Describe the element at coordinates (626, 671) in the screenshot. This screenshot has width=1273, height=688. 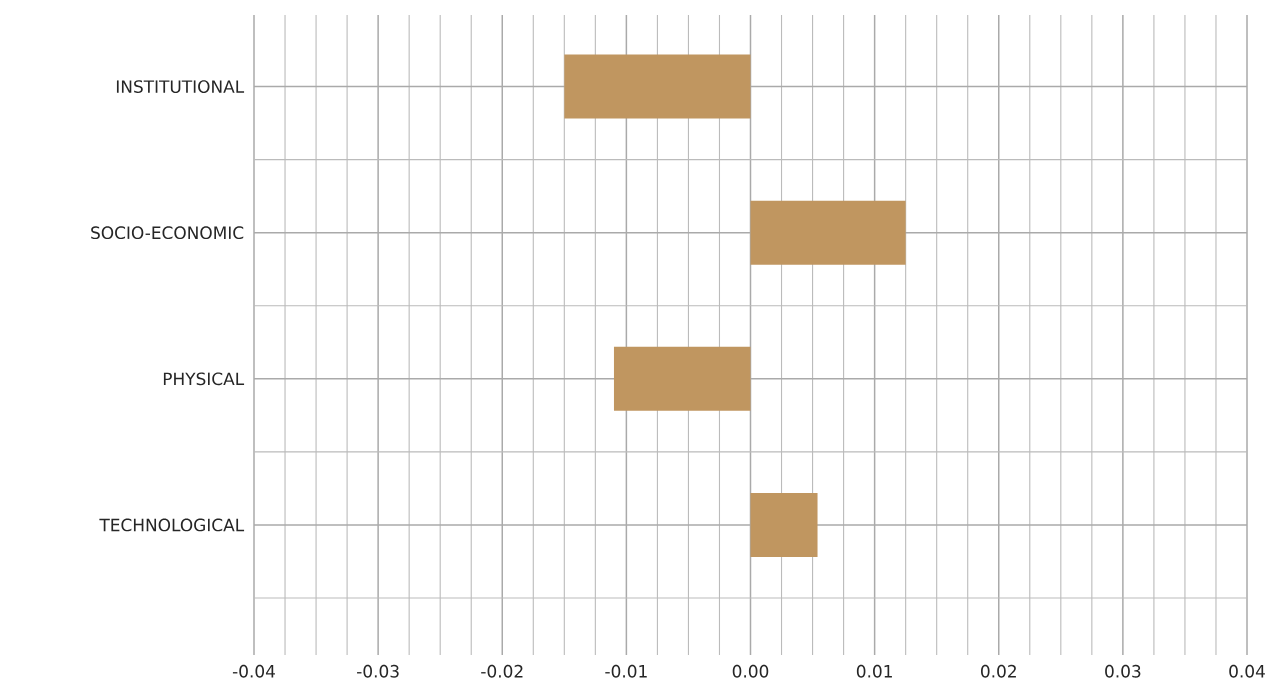
I see `x-tick-label: -0.01` at that location.